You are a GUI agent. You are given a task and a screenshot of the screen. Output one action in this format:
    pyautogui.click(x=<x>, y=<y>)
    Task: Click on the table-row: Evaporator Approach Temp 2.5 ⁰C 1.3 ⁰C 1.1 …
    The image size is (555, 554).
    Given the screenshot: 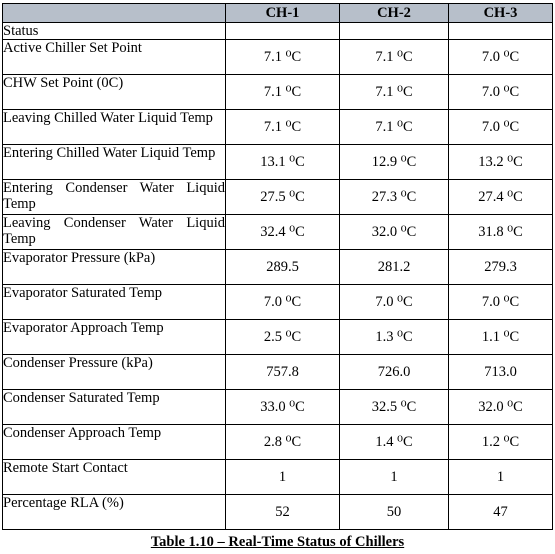 What is the action you would take?
    pyautogui.click(x=277, y=337)
    